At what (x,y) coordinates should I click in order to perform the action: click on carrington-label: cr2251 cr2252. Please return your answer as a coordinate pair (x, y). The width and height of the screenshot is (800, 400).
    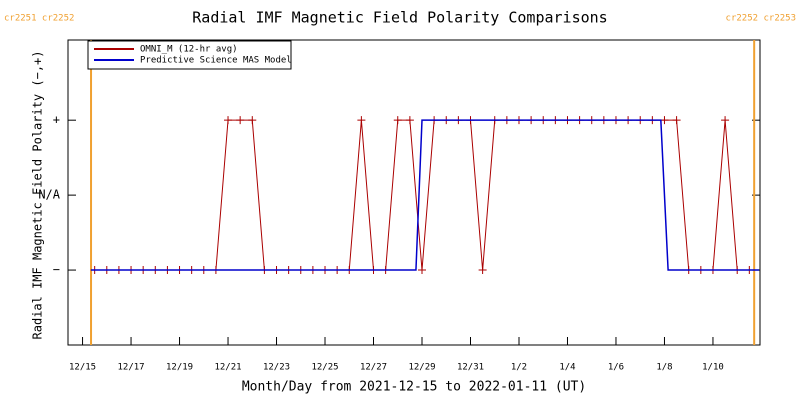
    Looking at the image, I should click on (39, 19).